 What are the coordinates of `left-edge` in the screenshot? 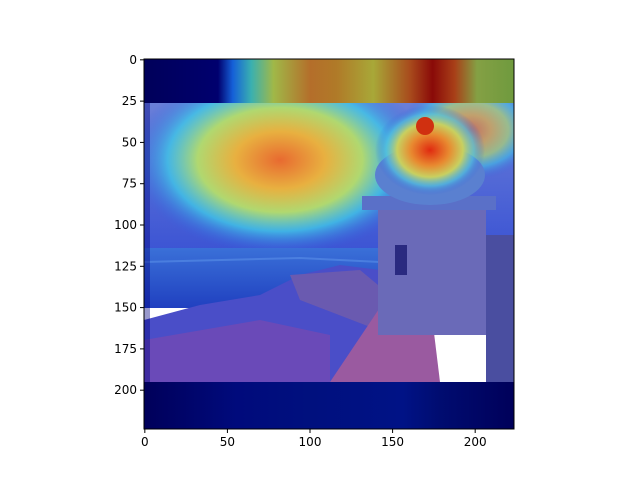 It's located at (147, 242).